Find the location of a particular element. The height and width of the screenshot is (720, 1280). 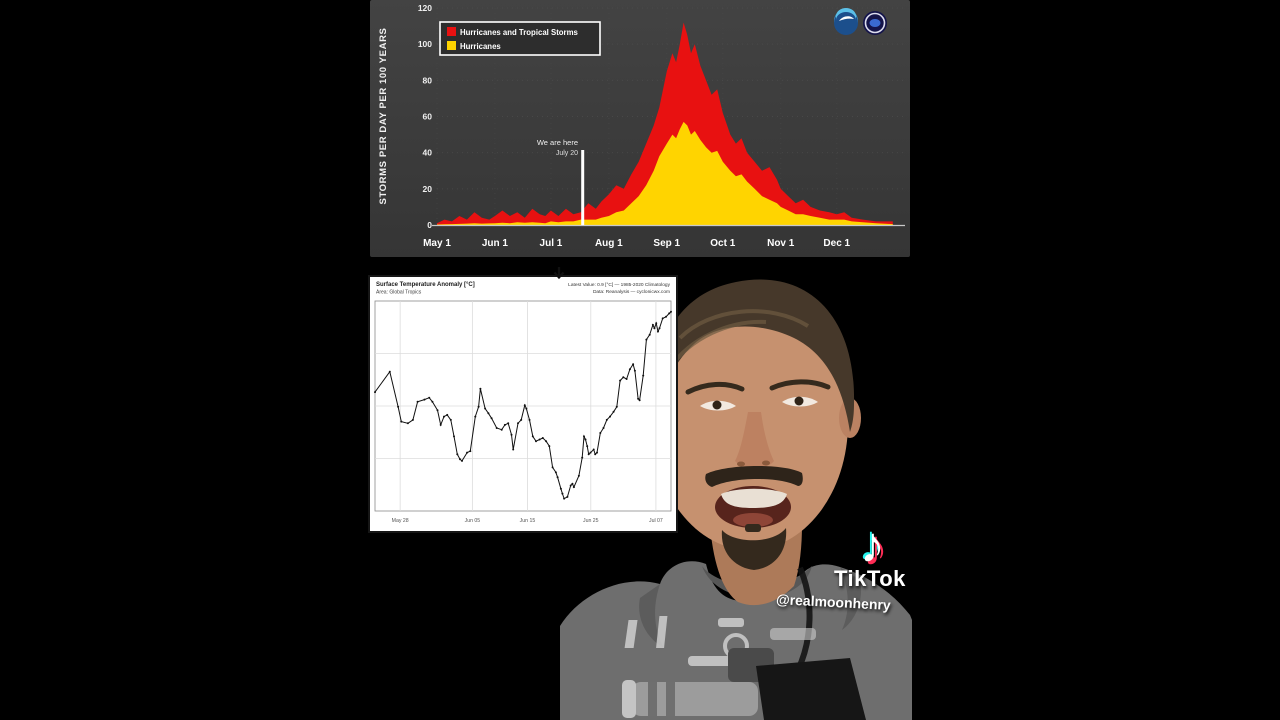

iris-right is located at coordinates (799, 401).